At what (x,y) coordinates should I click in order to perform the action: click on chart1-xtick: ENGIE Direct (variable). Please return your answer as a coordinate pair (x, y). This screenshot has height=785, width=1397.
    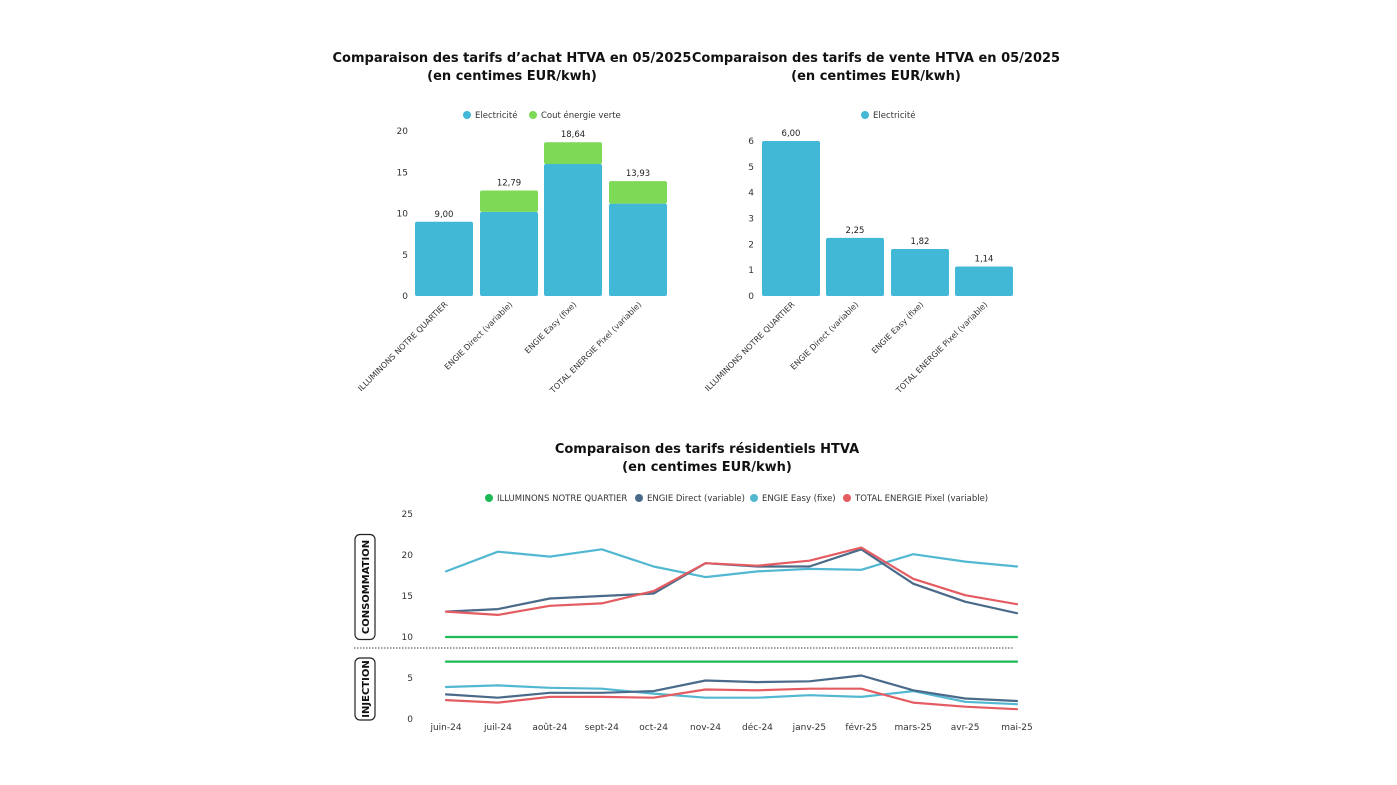
    Looking at the image, I should click on (479, 336).